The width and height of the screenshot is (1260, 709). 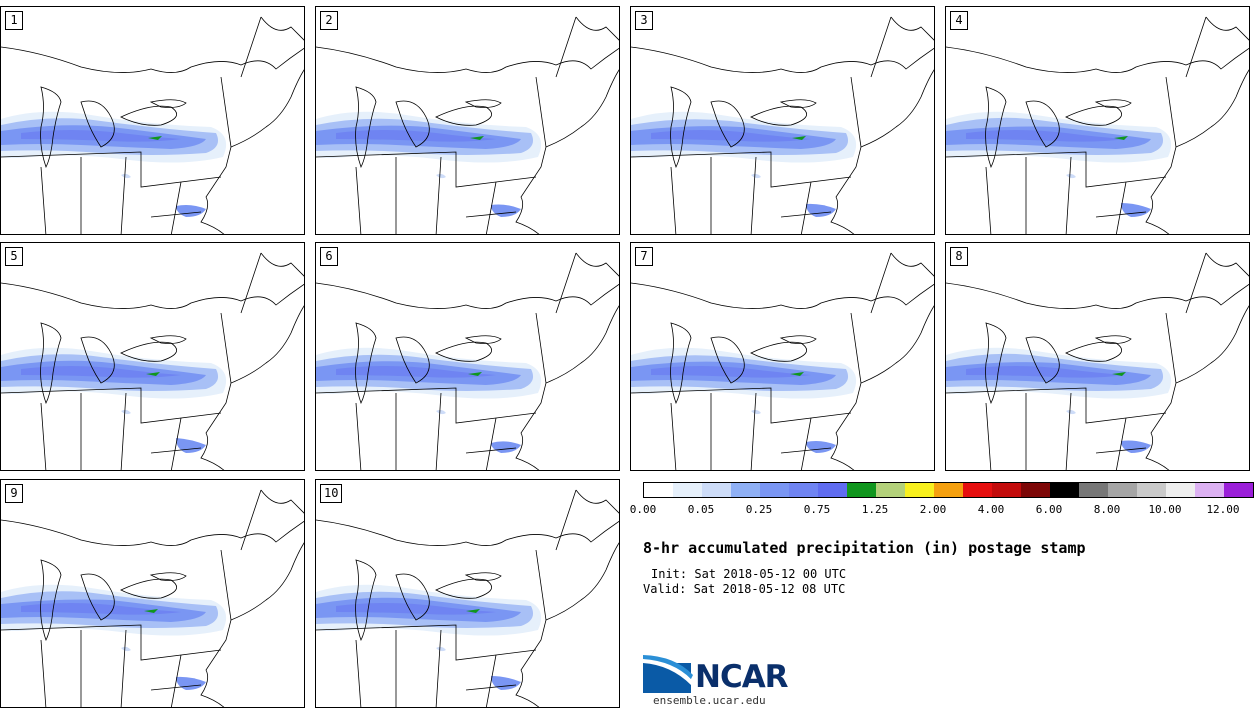 I want to click on colorbar-tick-label: 4.00, so click(x=991, y=509).